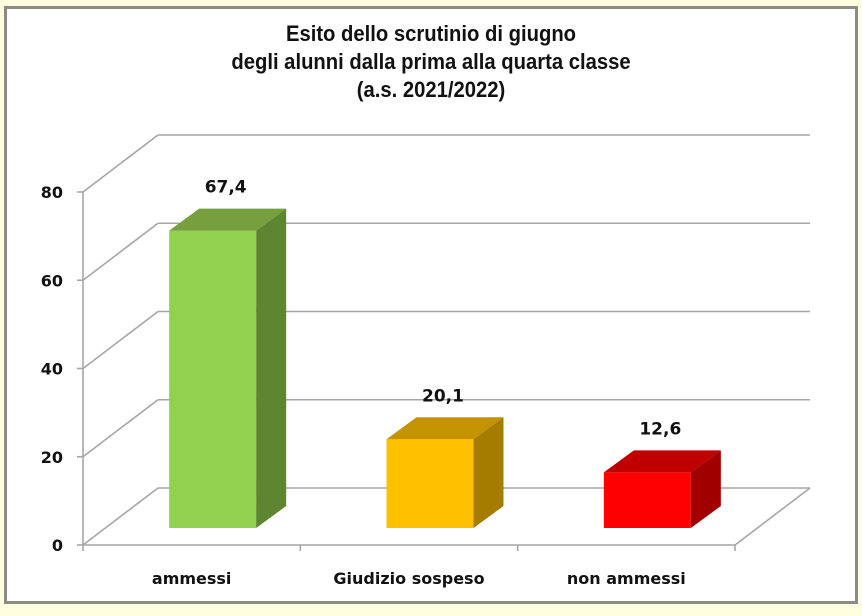  I want to click on data-label: 67,4, so click(226, 188).